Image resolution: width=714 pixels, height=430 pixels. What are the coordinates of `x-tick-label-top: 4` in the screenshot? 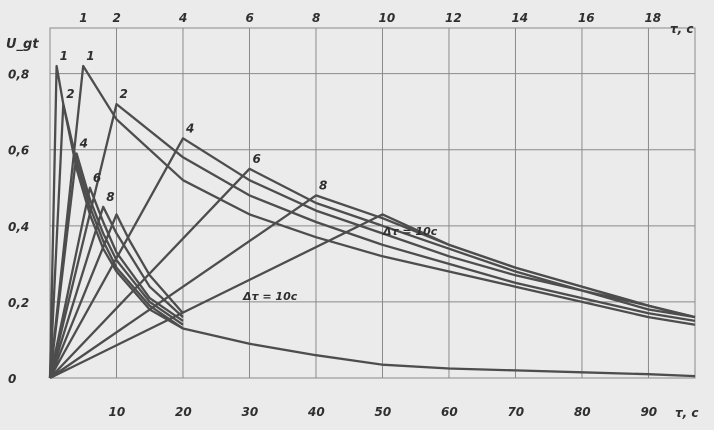 It's located at (182, 18).